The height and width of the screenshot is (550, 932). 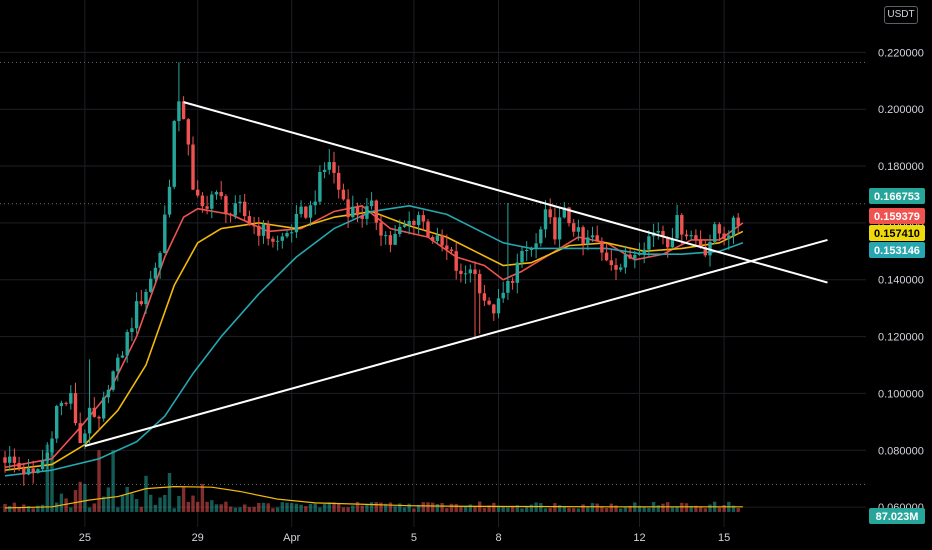 What do you see at coordinates (897, 234) in the screenshot?
I see `price-tag-label: 0.157410` at bounding box center [897, 234].